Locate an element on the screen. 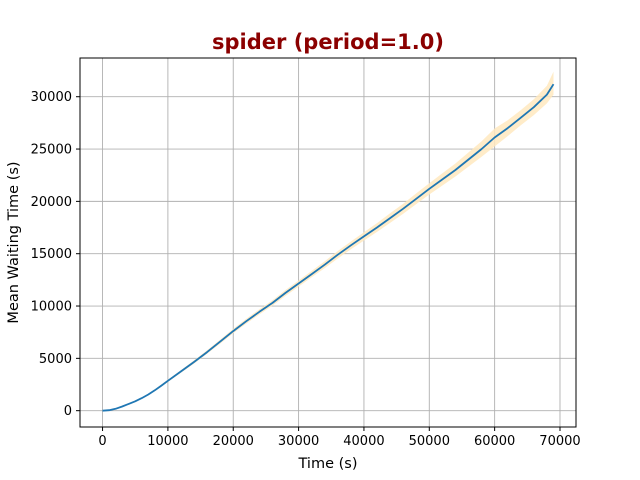  y-tick-label: 15000 is located at coordinates (51, 254).